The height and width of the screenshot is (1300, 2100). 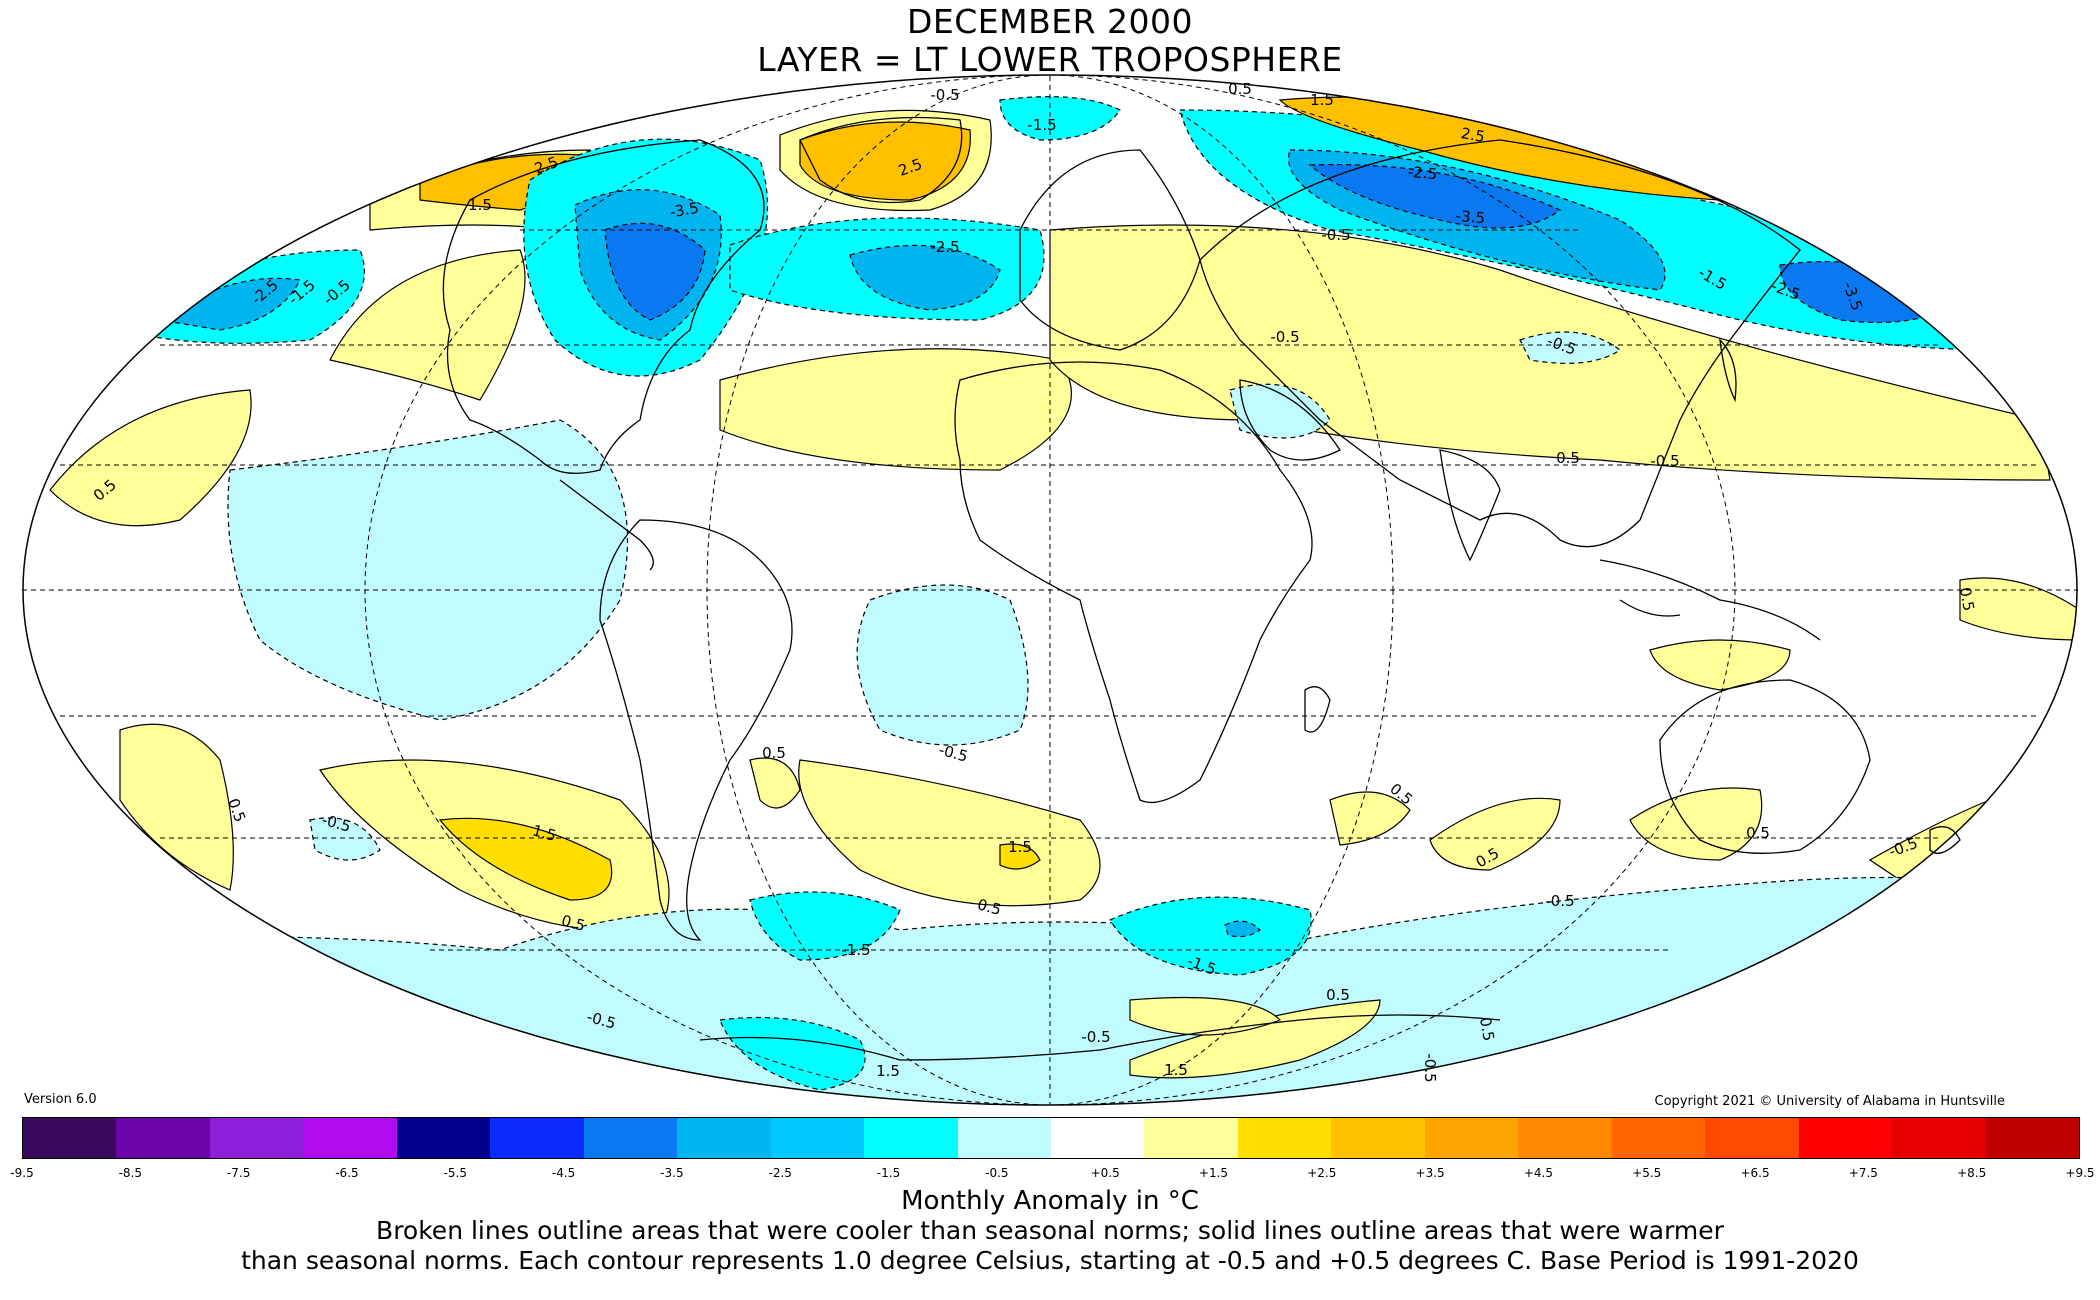 I want to click on warm-area-south-pacific-west, so click(x=176, y=807).